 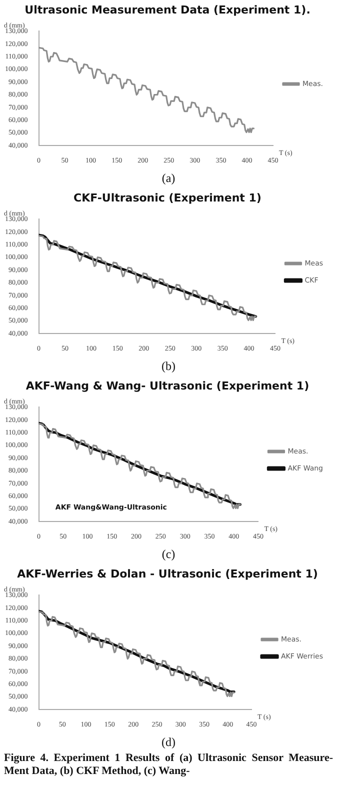 I want to click on text: (c), so click(x=168, y=554).